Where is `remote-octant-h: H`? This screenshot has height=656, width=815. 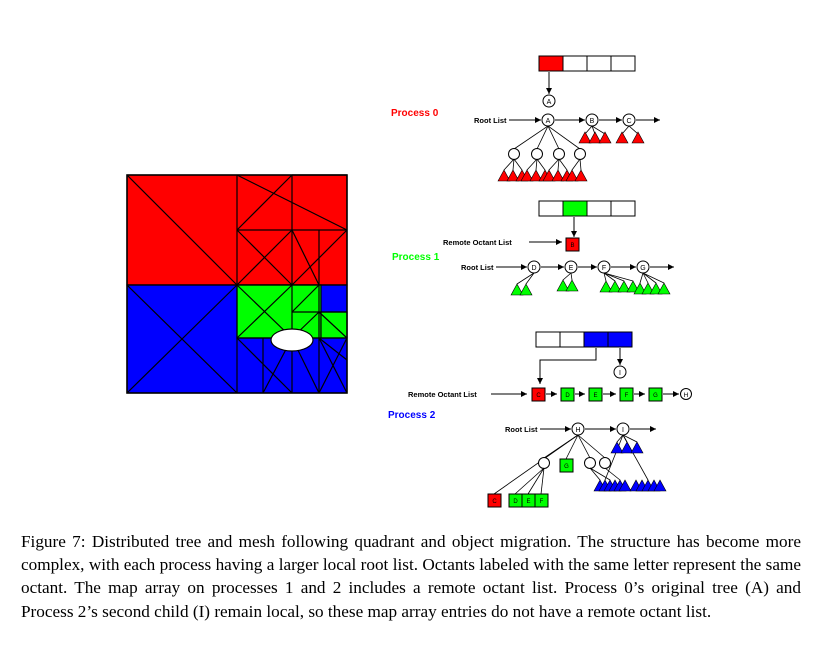
remote-octant-h: H is located at coordinates (686, 394).